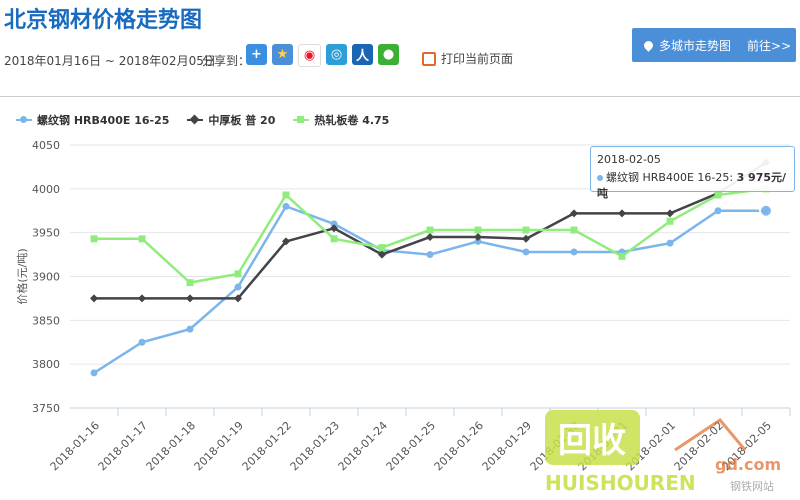  What do you see at coordinates (400, 96) in the screenshot?
I see `header-divider` at bounding box center [400, 96].